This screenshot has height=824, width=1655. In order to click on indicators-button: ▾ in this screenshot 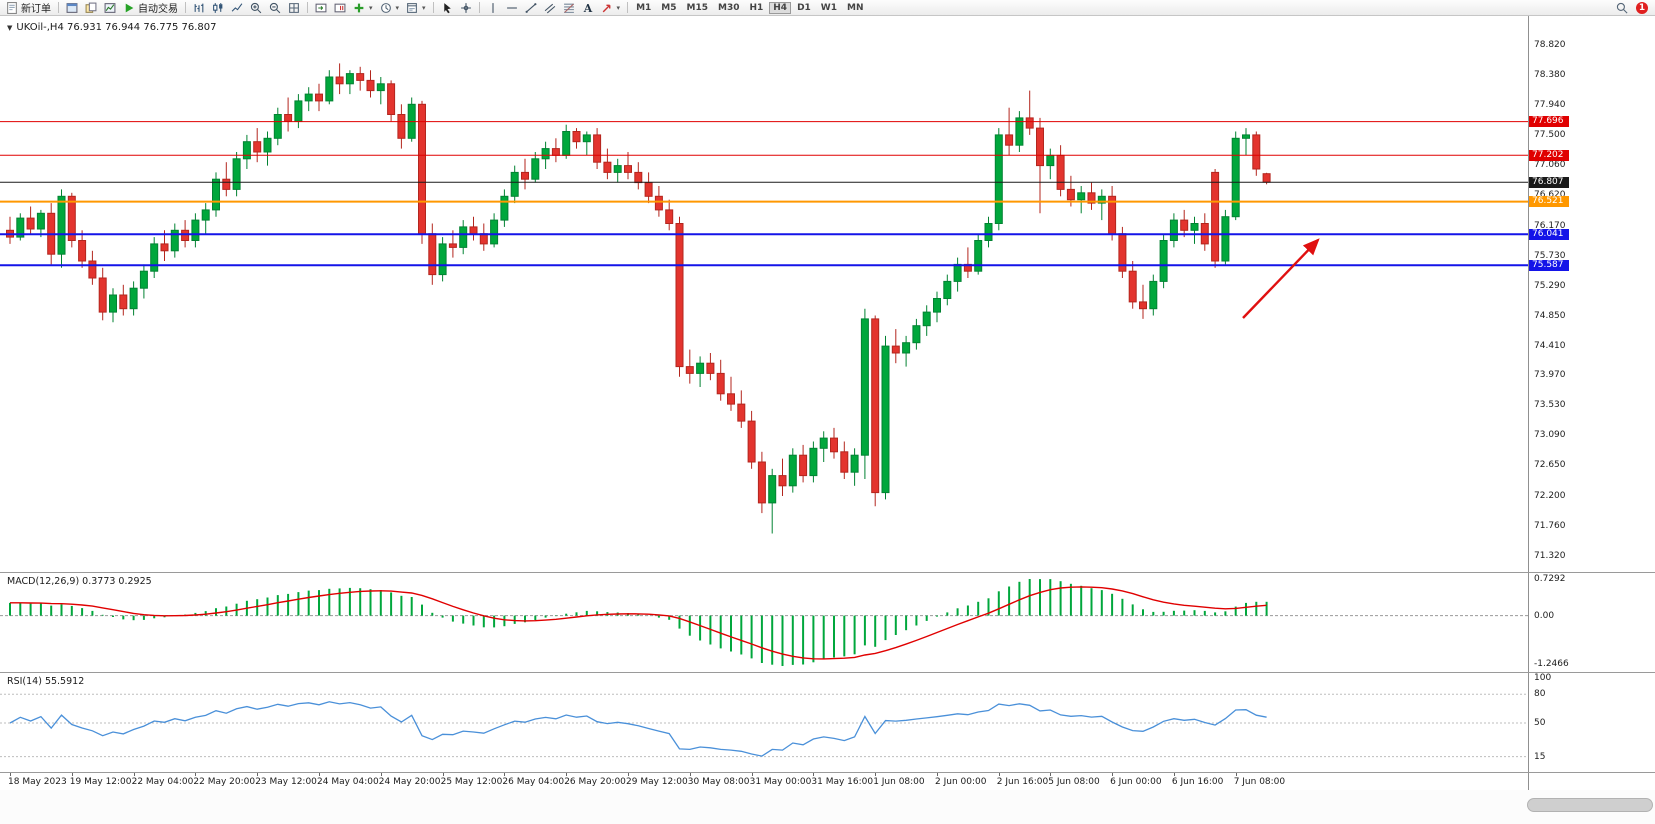, I will do `click(363, 7)`.